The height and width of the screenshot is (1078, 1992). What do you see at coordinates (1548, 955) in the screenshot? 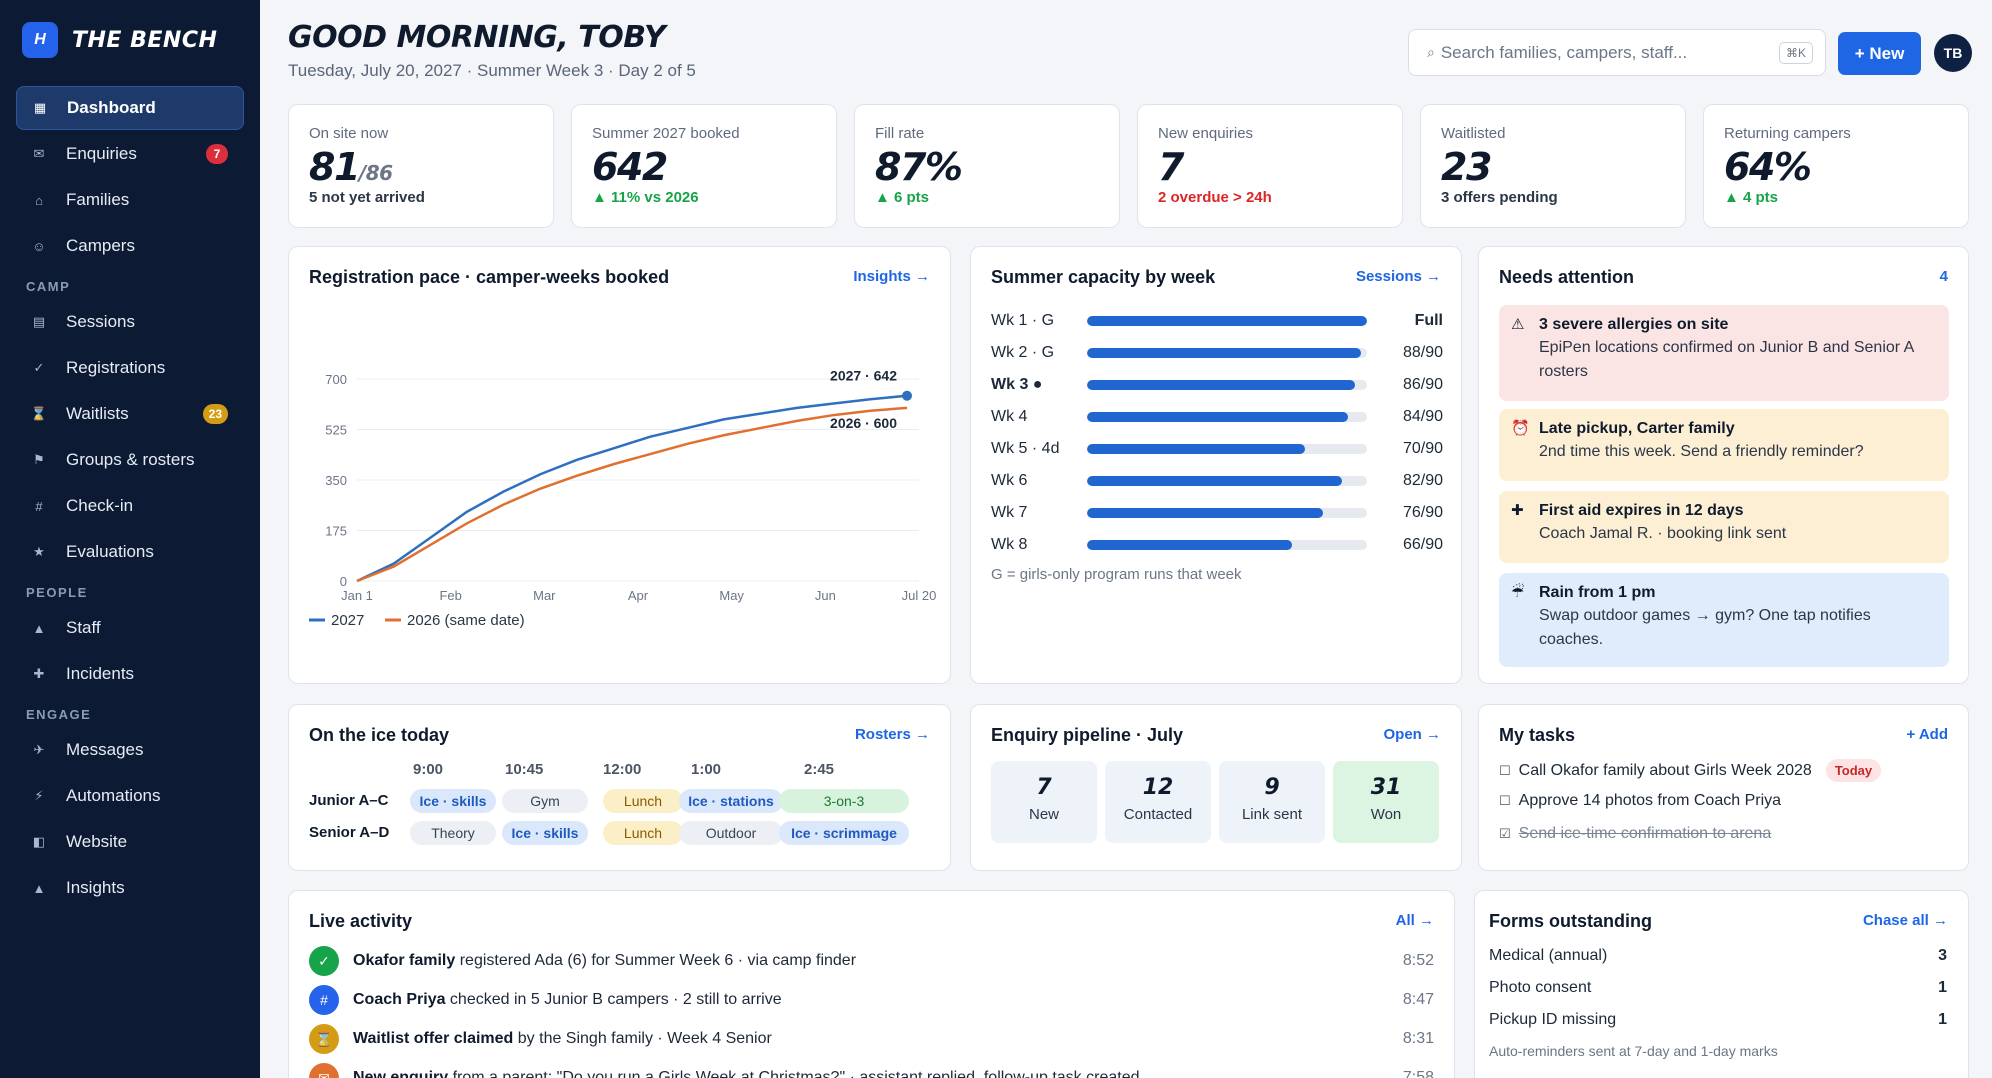
I see `form-label: Medical (annual)` at bounding box center [1548, 955].